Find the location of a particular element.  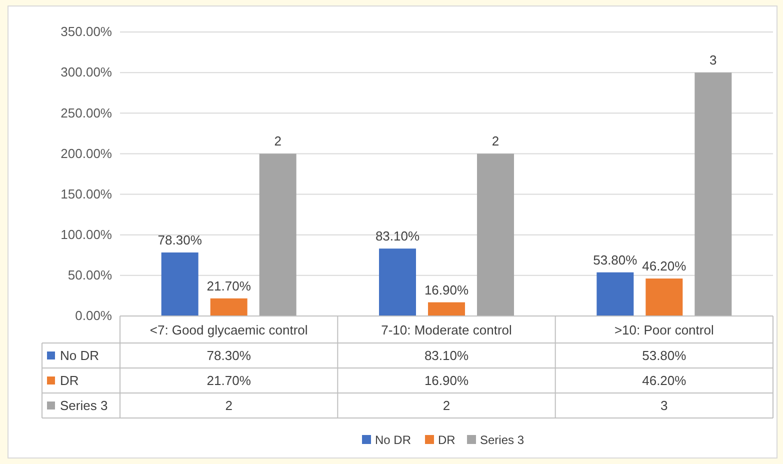

legend-label: Series 3 is located at coordinates (502, 440).